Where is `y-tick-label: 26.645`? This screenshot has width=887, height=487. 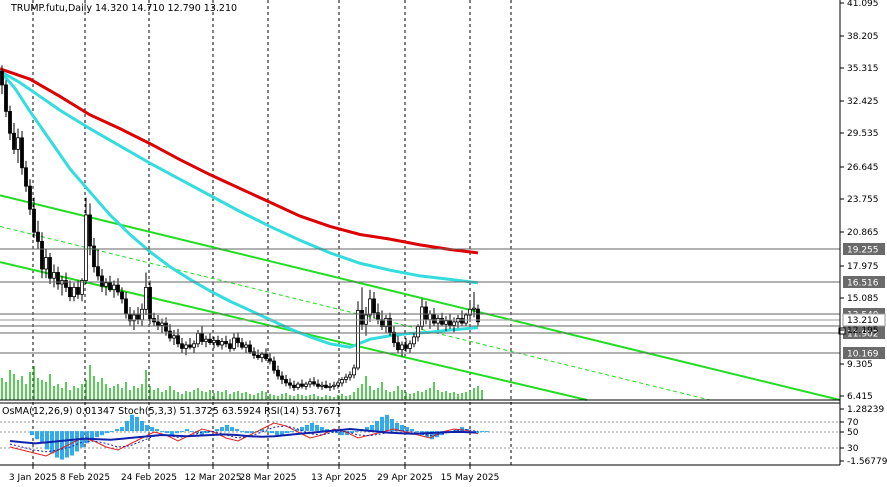
y-tick-label: 26.645 is located at coordinates (863, 168).